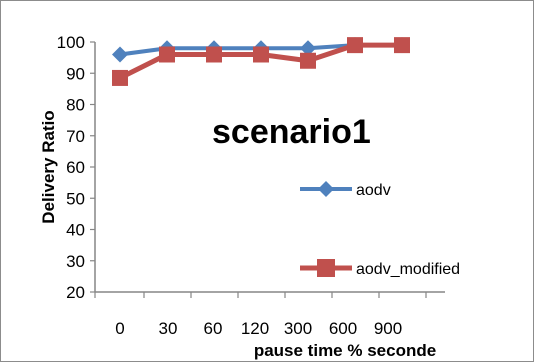  Describe the element at coordinates (291, 132) in the screenshot. I see `chart-title: scenario1` at that location.